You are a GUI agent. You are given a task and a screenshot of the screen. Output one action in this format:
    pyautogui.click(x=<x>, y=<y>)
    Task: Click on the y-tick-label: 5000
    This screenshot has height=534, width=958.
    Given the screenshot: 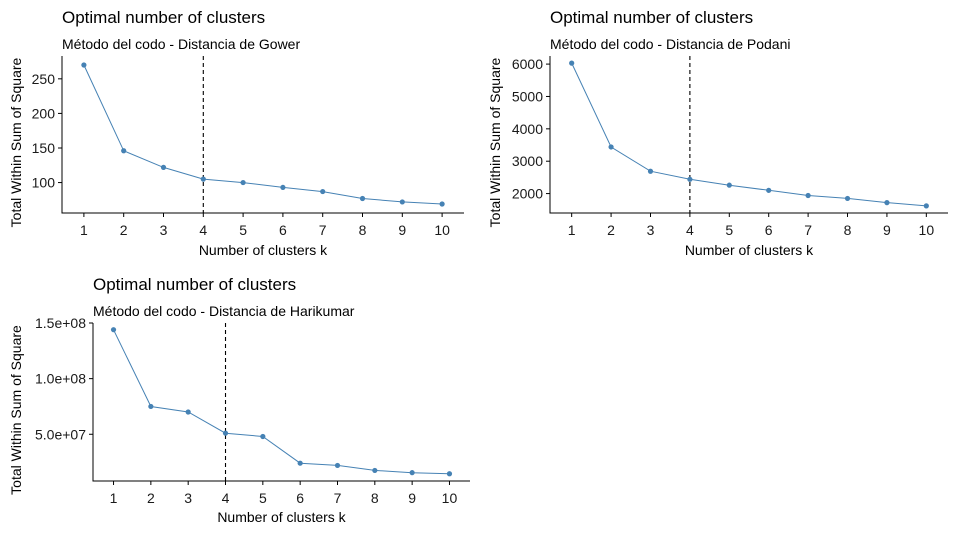 What is the action you would take?
    pyautogui.click(x=527, y=96)
    